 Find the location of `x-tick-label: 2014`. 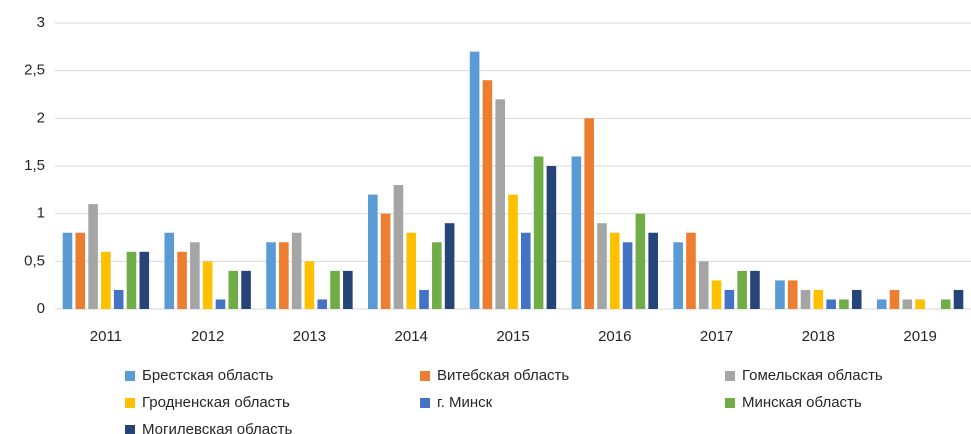

x-tick-label: 2014 is located at coordinates (411, 336).